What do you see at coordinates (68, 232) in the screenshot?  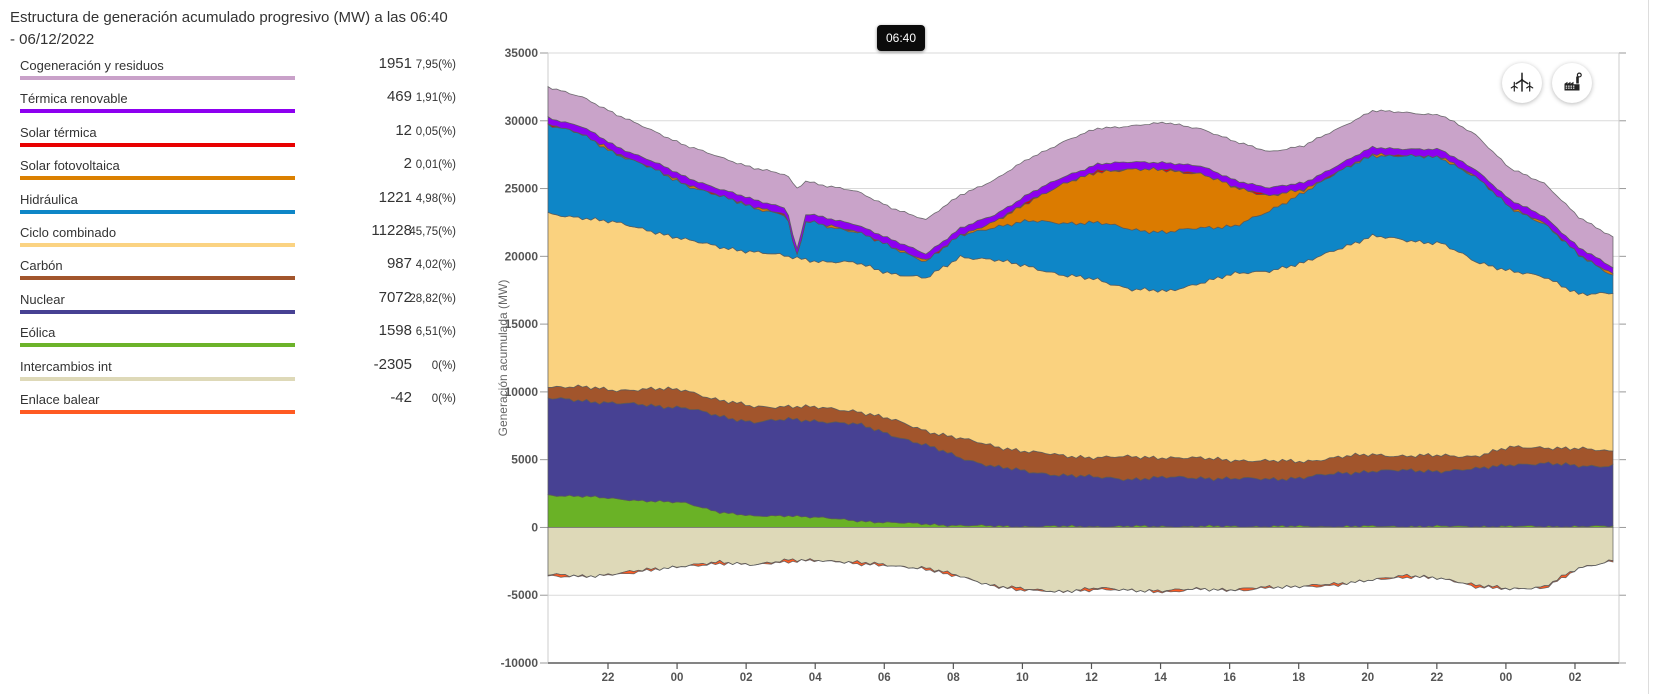 I see `legend-label: Ciclo combinado` at bounding box center [68, 232].